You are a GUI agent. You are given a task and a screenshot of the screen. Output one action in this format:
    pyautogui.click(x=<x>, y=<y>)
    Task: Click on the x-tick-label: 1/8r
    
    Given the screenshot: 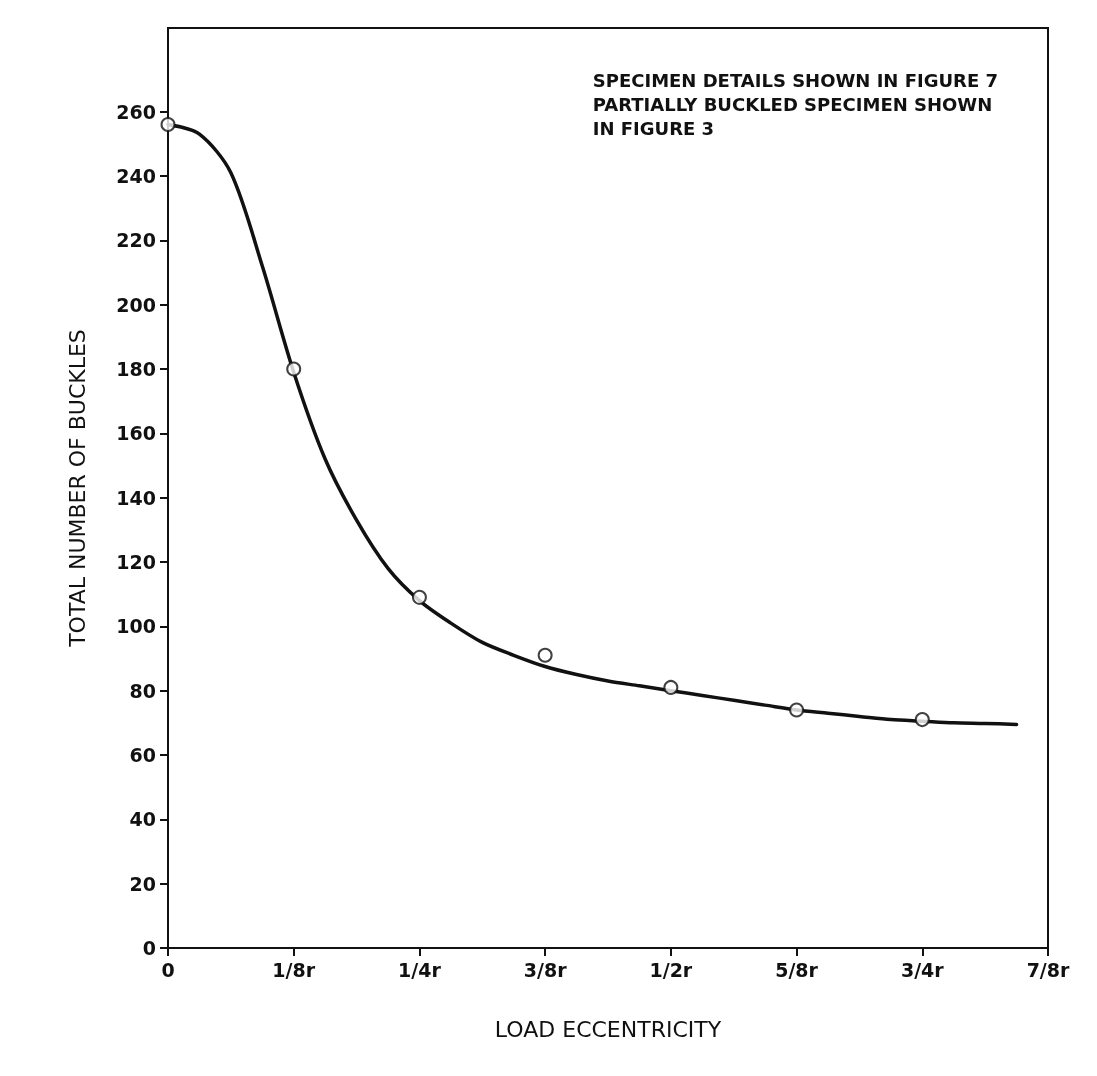 What is the action you would take?
    pyautogui.click(x=294, y=969)
    